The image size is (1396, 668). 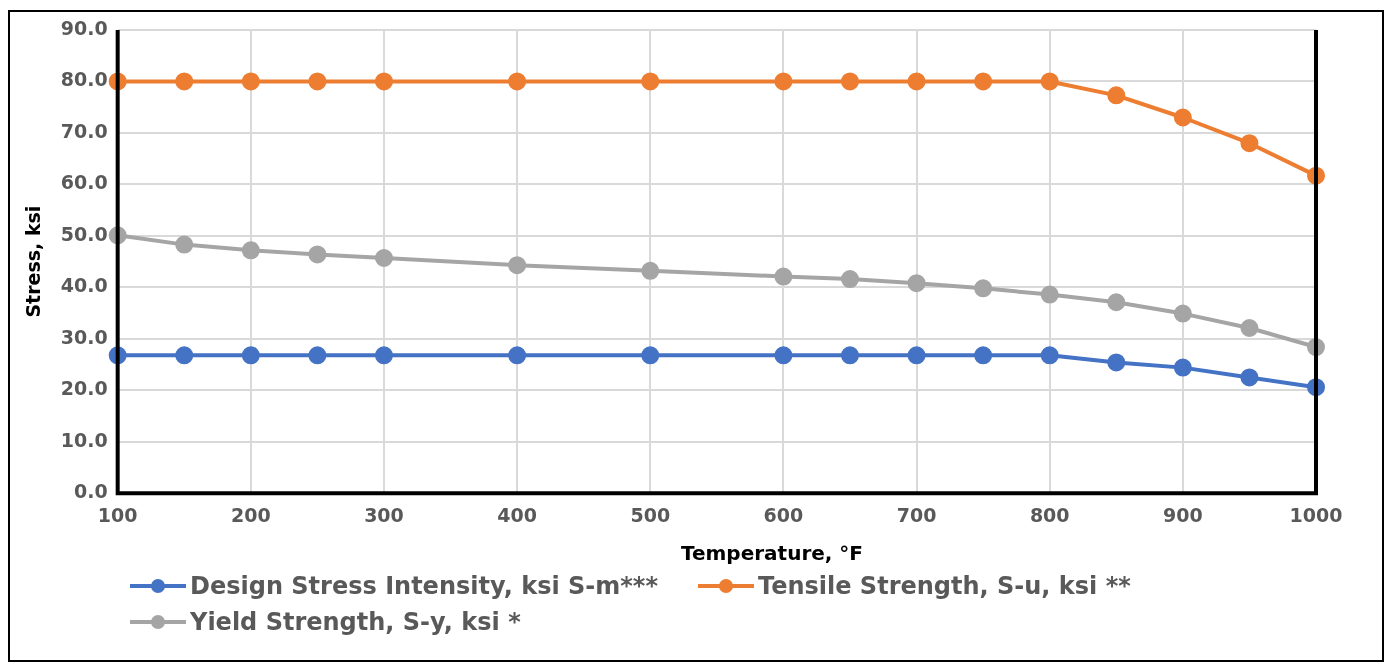 What do you see at coordinates (84, 439) in the screenshot?
I see `y-tick-label: 10.0` at bounding box center [84, 439].